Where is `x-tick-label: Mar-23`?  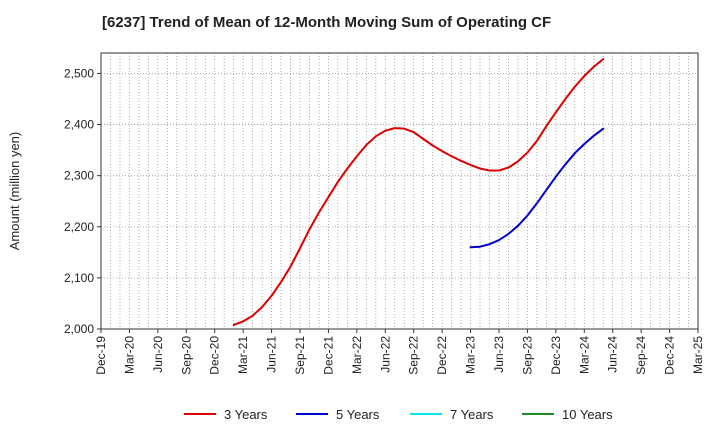
x-tick-label: Mar-23 is located at coordinates (471, 355).